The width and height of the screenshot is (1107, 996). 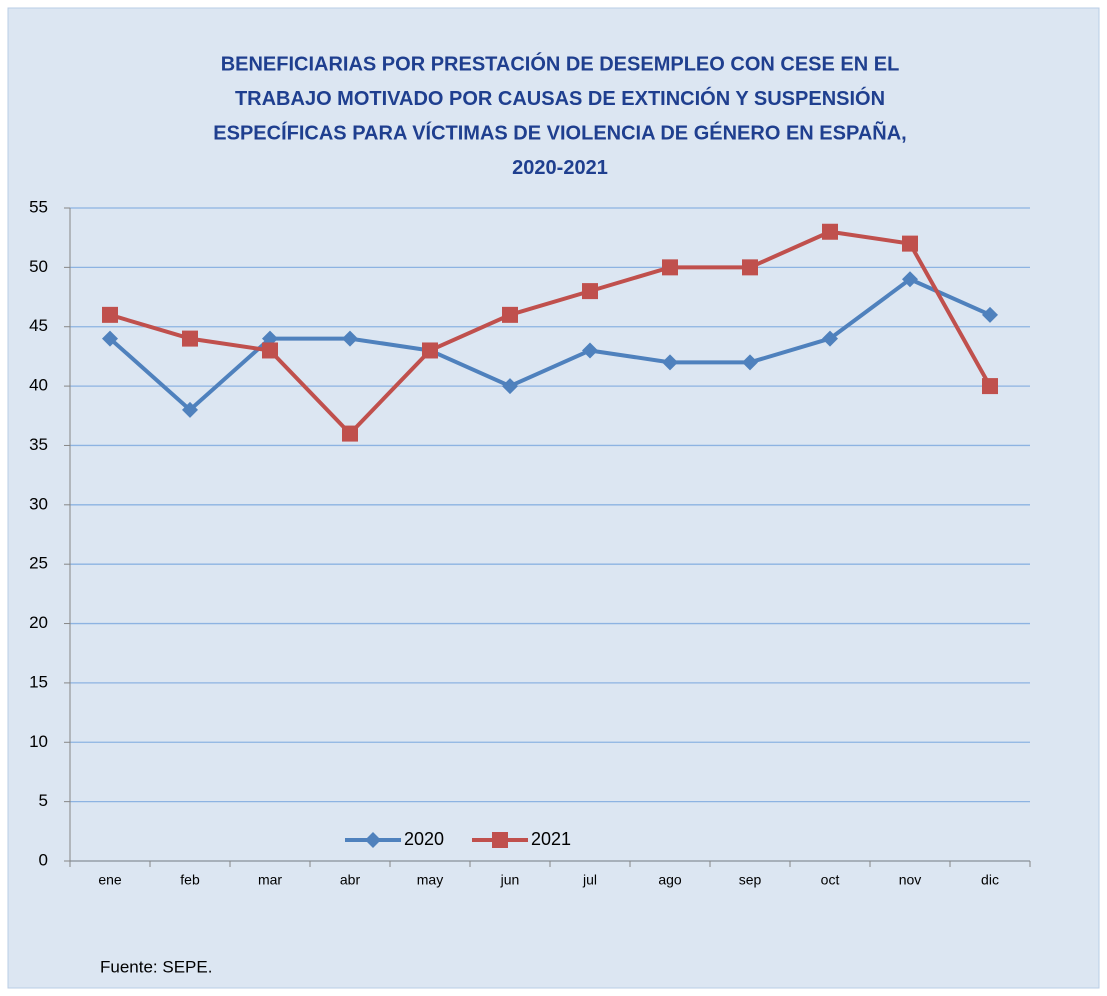 I want to click on x-tick-label: ago, so click(x=670, y=880).